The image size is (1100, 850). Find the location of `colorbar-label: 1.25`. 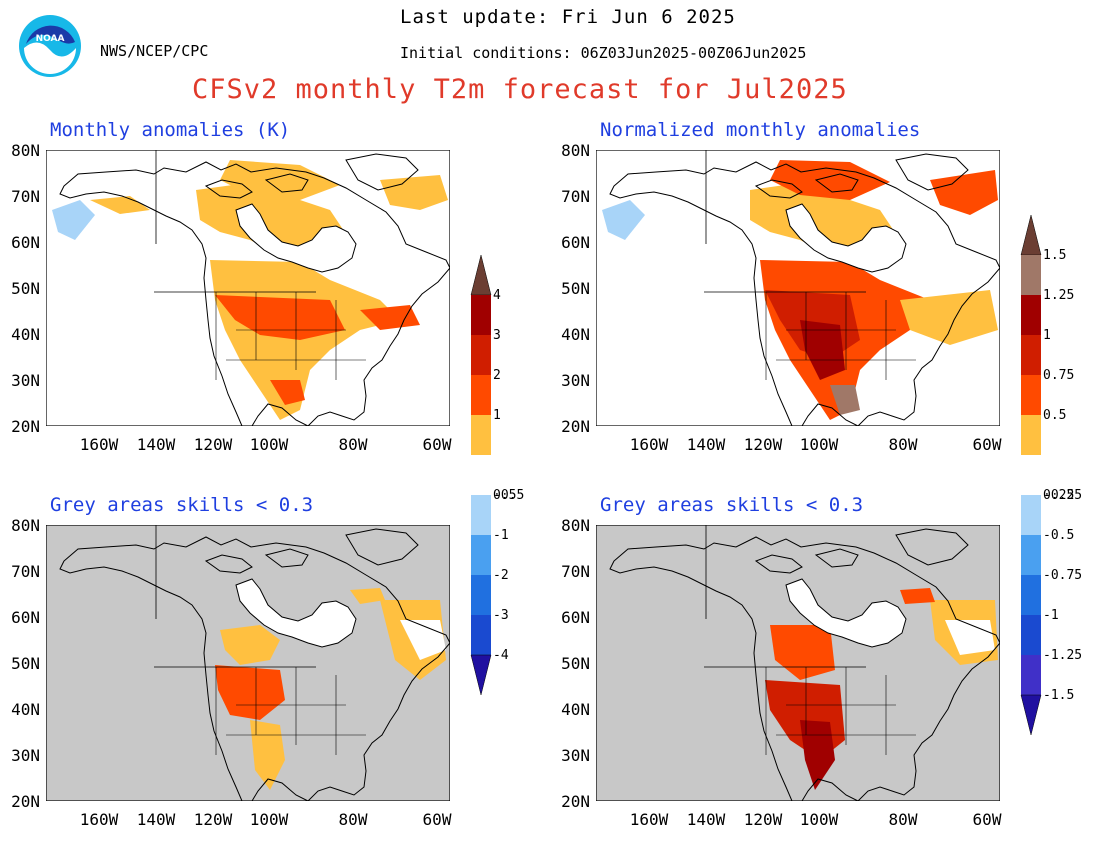

colorbar-label: 1.25 is located at coordinates (1058, 295).